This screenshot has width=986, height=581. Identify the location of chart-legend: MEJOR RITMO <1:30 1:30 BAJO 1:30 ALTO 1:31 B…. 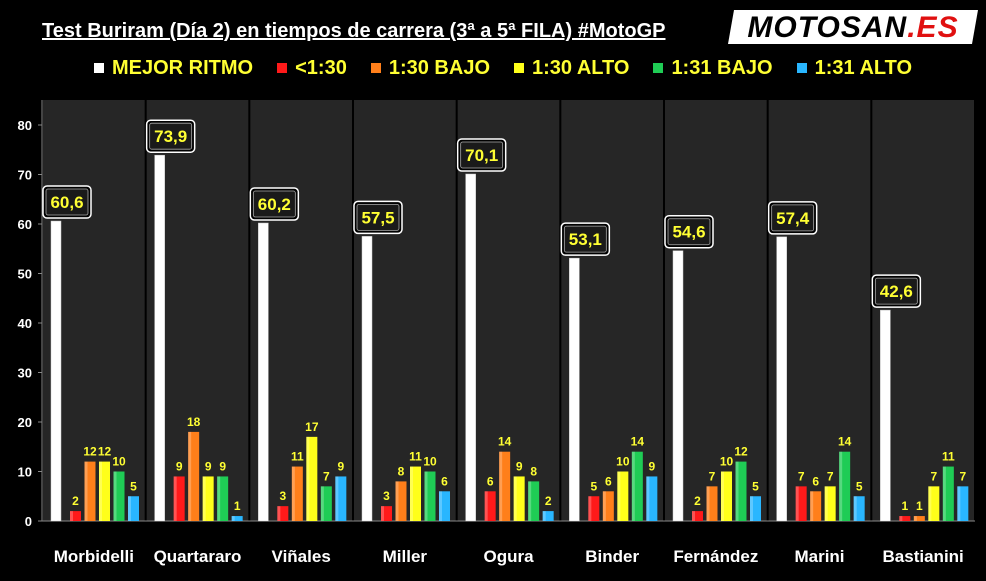
(515, 68).